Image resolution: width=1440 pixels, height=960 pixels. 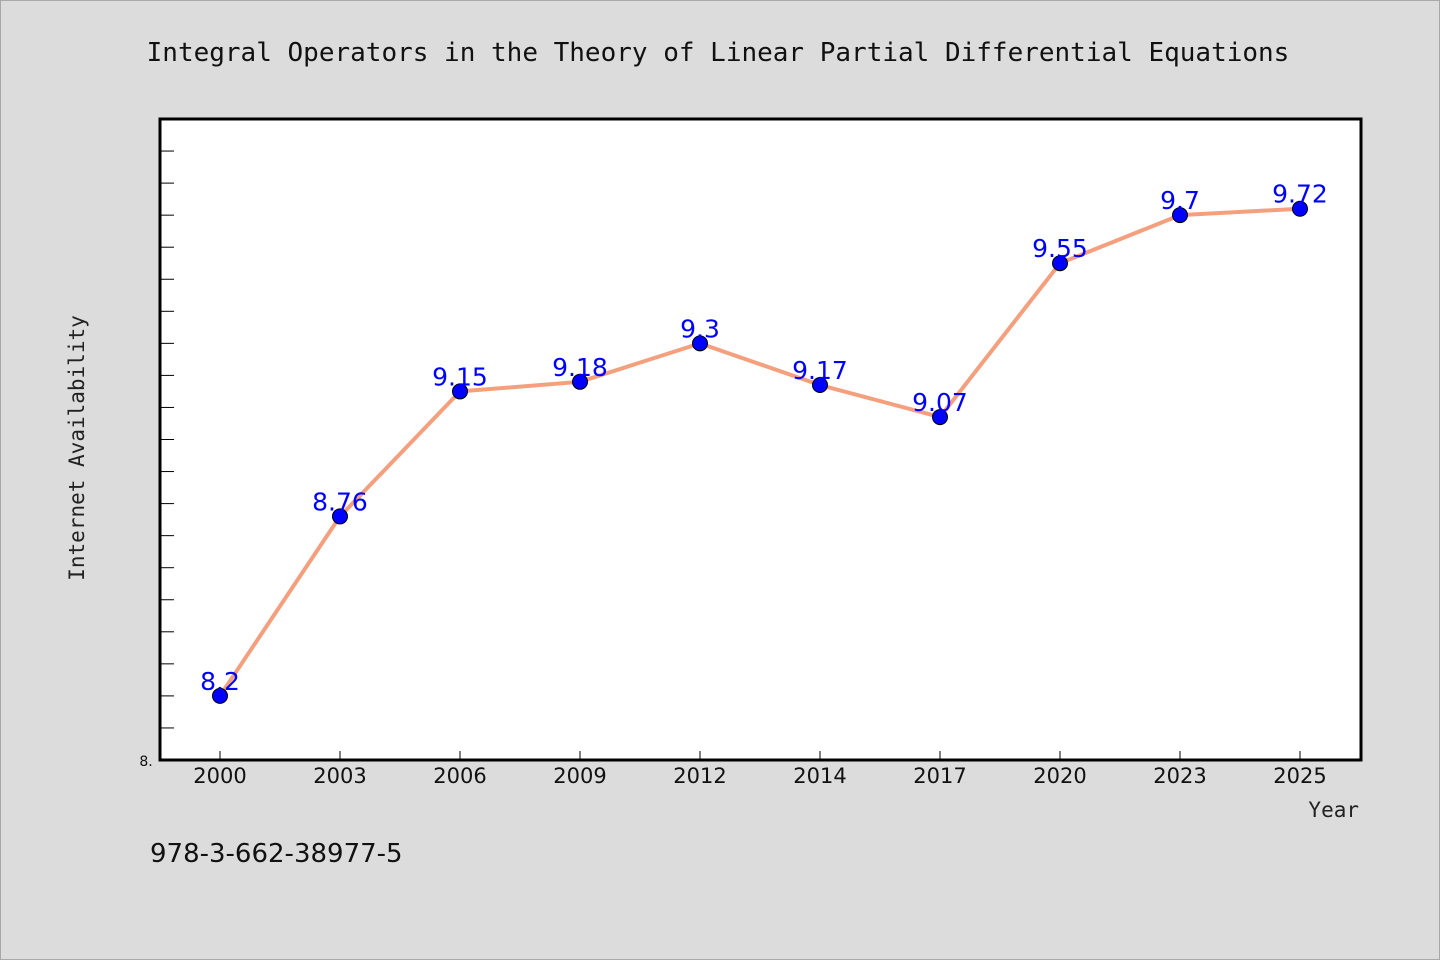 What do you see at coordinates (460, 376) in the screenshot?
I see `data-label: 9.15` at bounding box center [460, 376].